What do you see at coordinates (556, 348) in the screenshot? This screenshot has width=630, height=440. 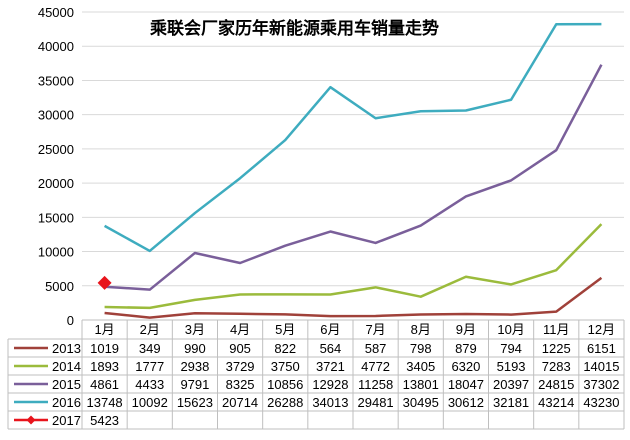 I see `data-label: 1225` at bounding box center [556, 348].